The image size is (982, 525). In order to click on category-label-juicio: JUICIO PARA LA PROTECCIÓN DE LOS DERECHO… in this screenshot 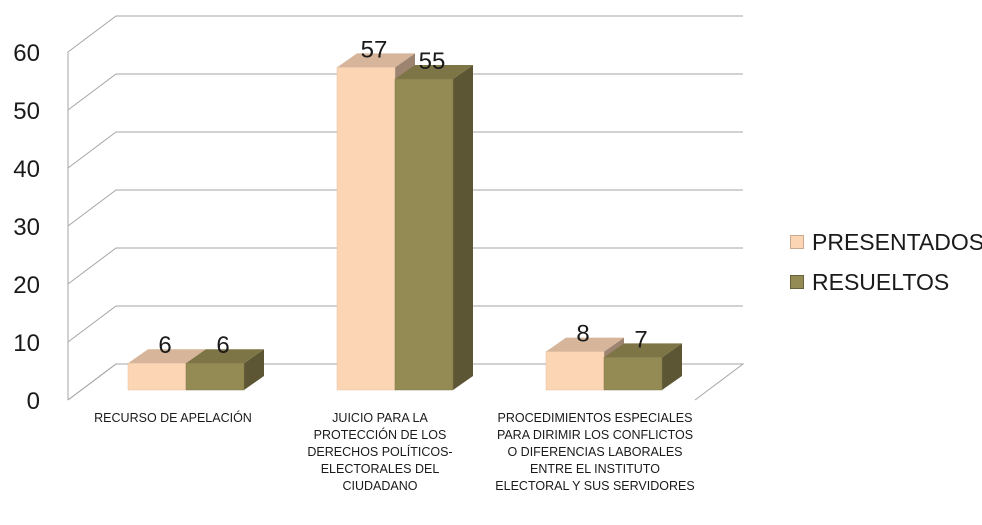, I will do `click(380, 452)`.